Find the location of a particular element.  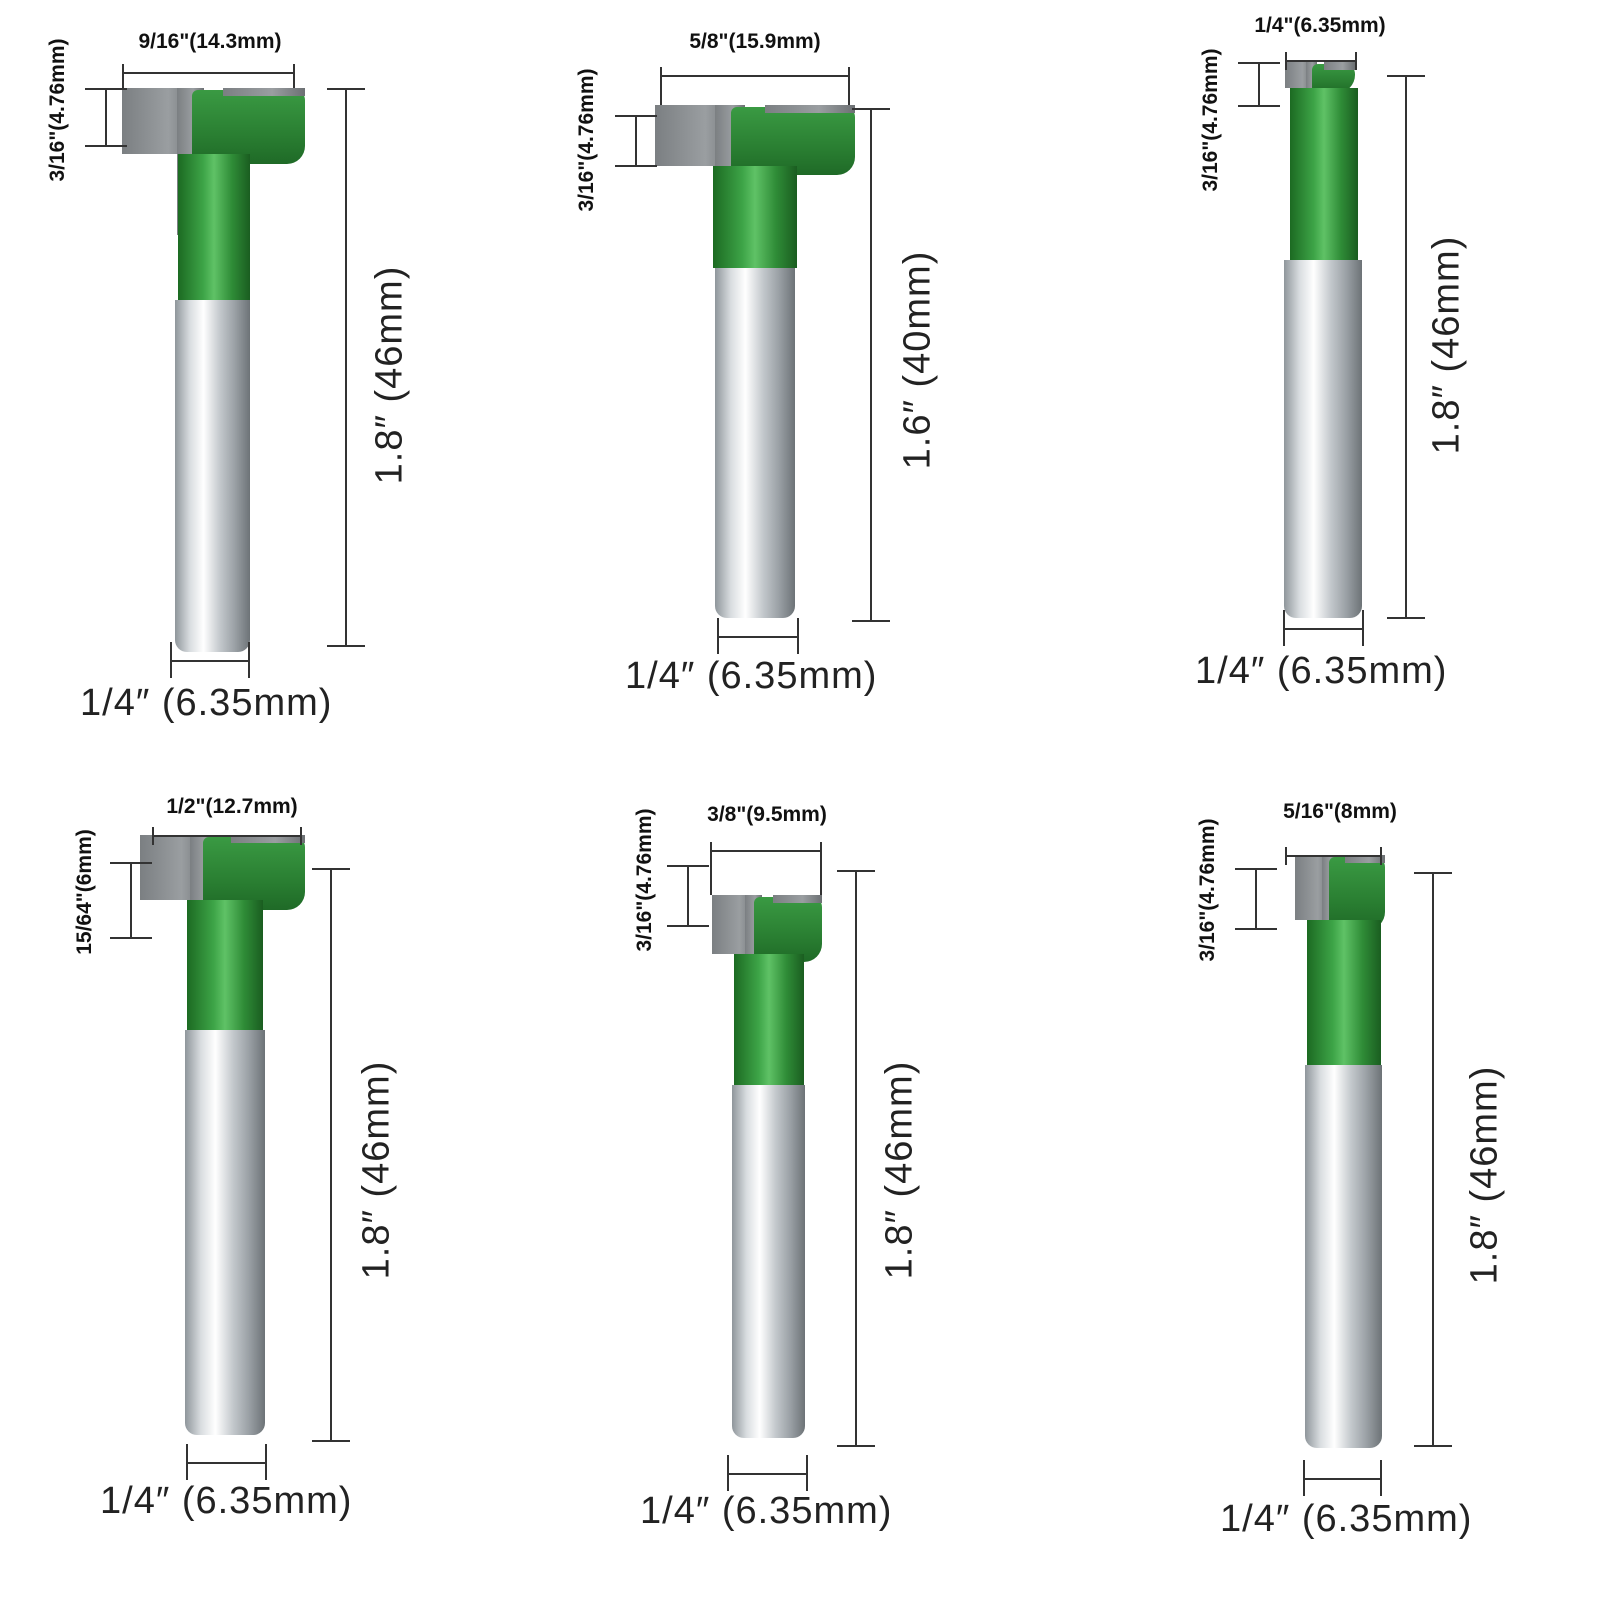

cutter-width-label: 1/2"(12.7mm) is located at coordinates (232, 806).